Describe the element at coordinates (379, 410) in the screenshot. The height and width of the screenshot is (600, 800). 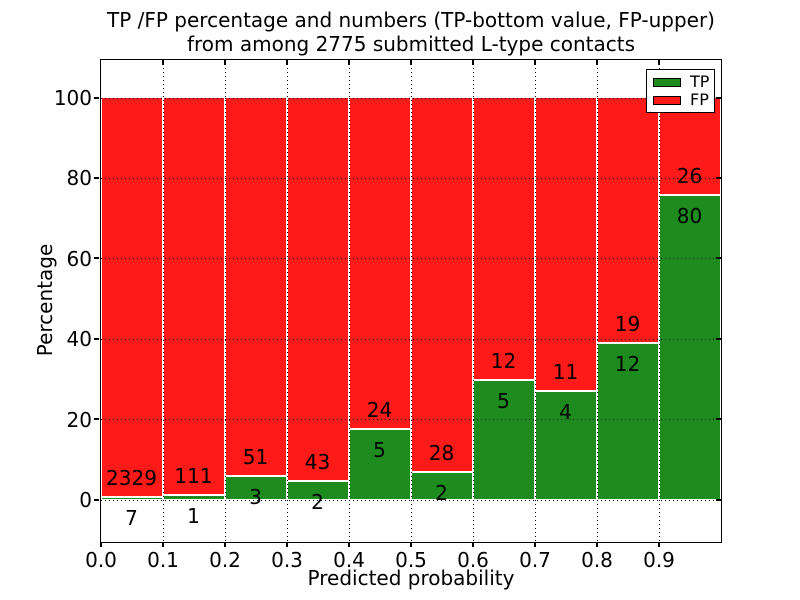
I see `fp-count-label: 24` at that location.